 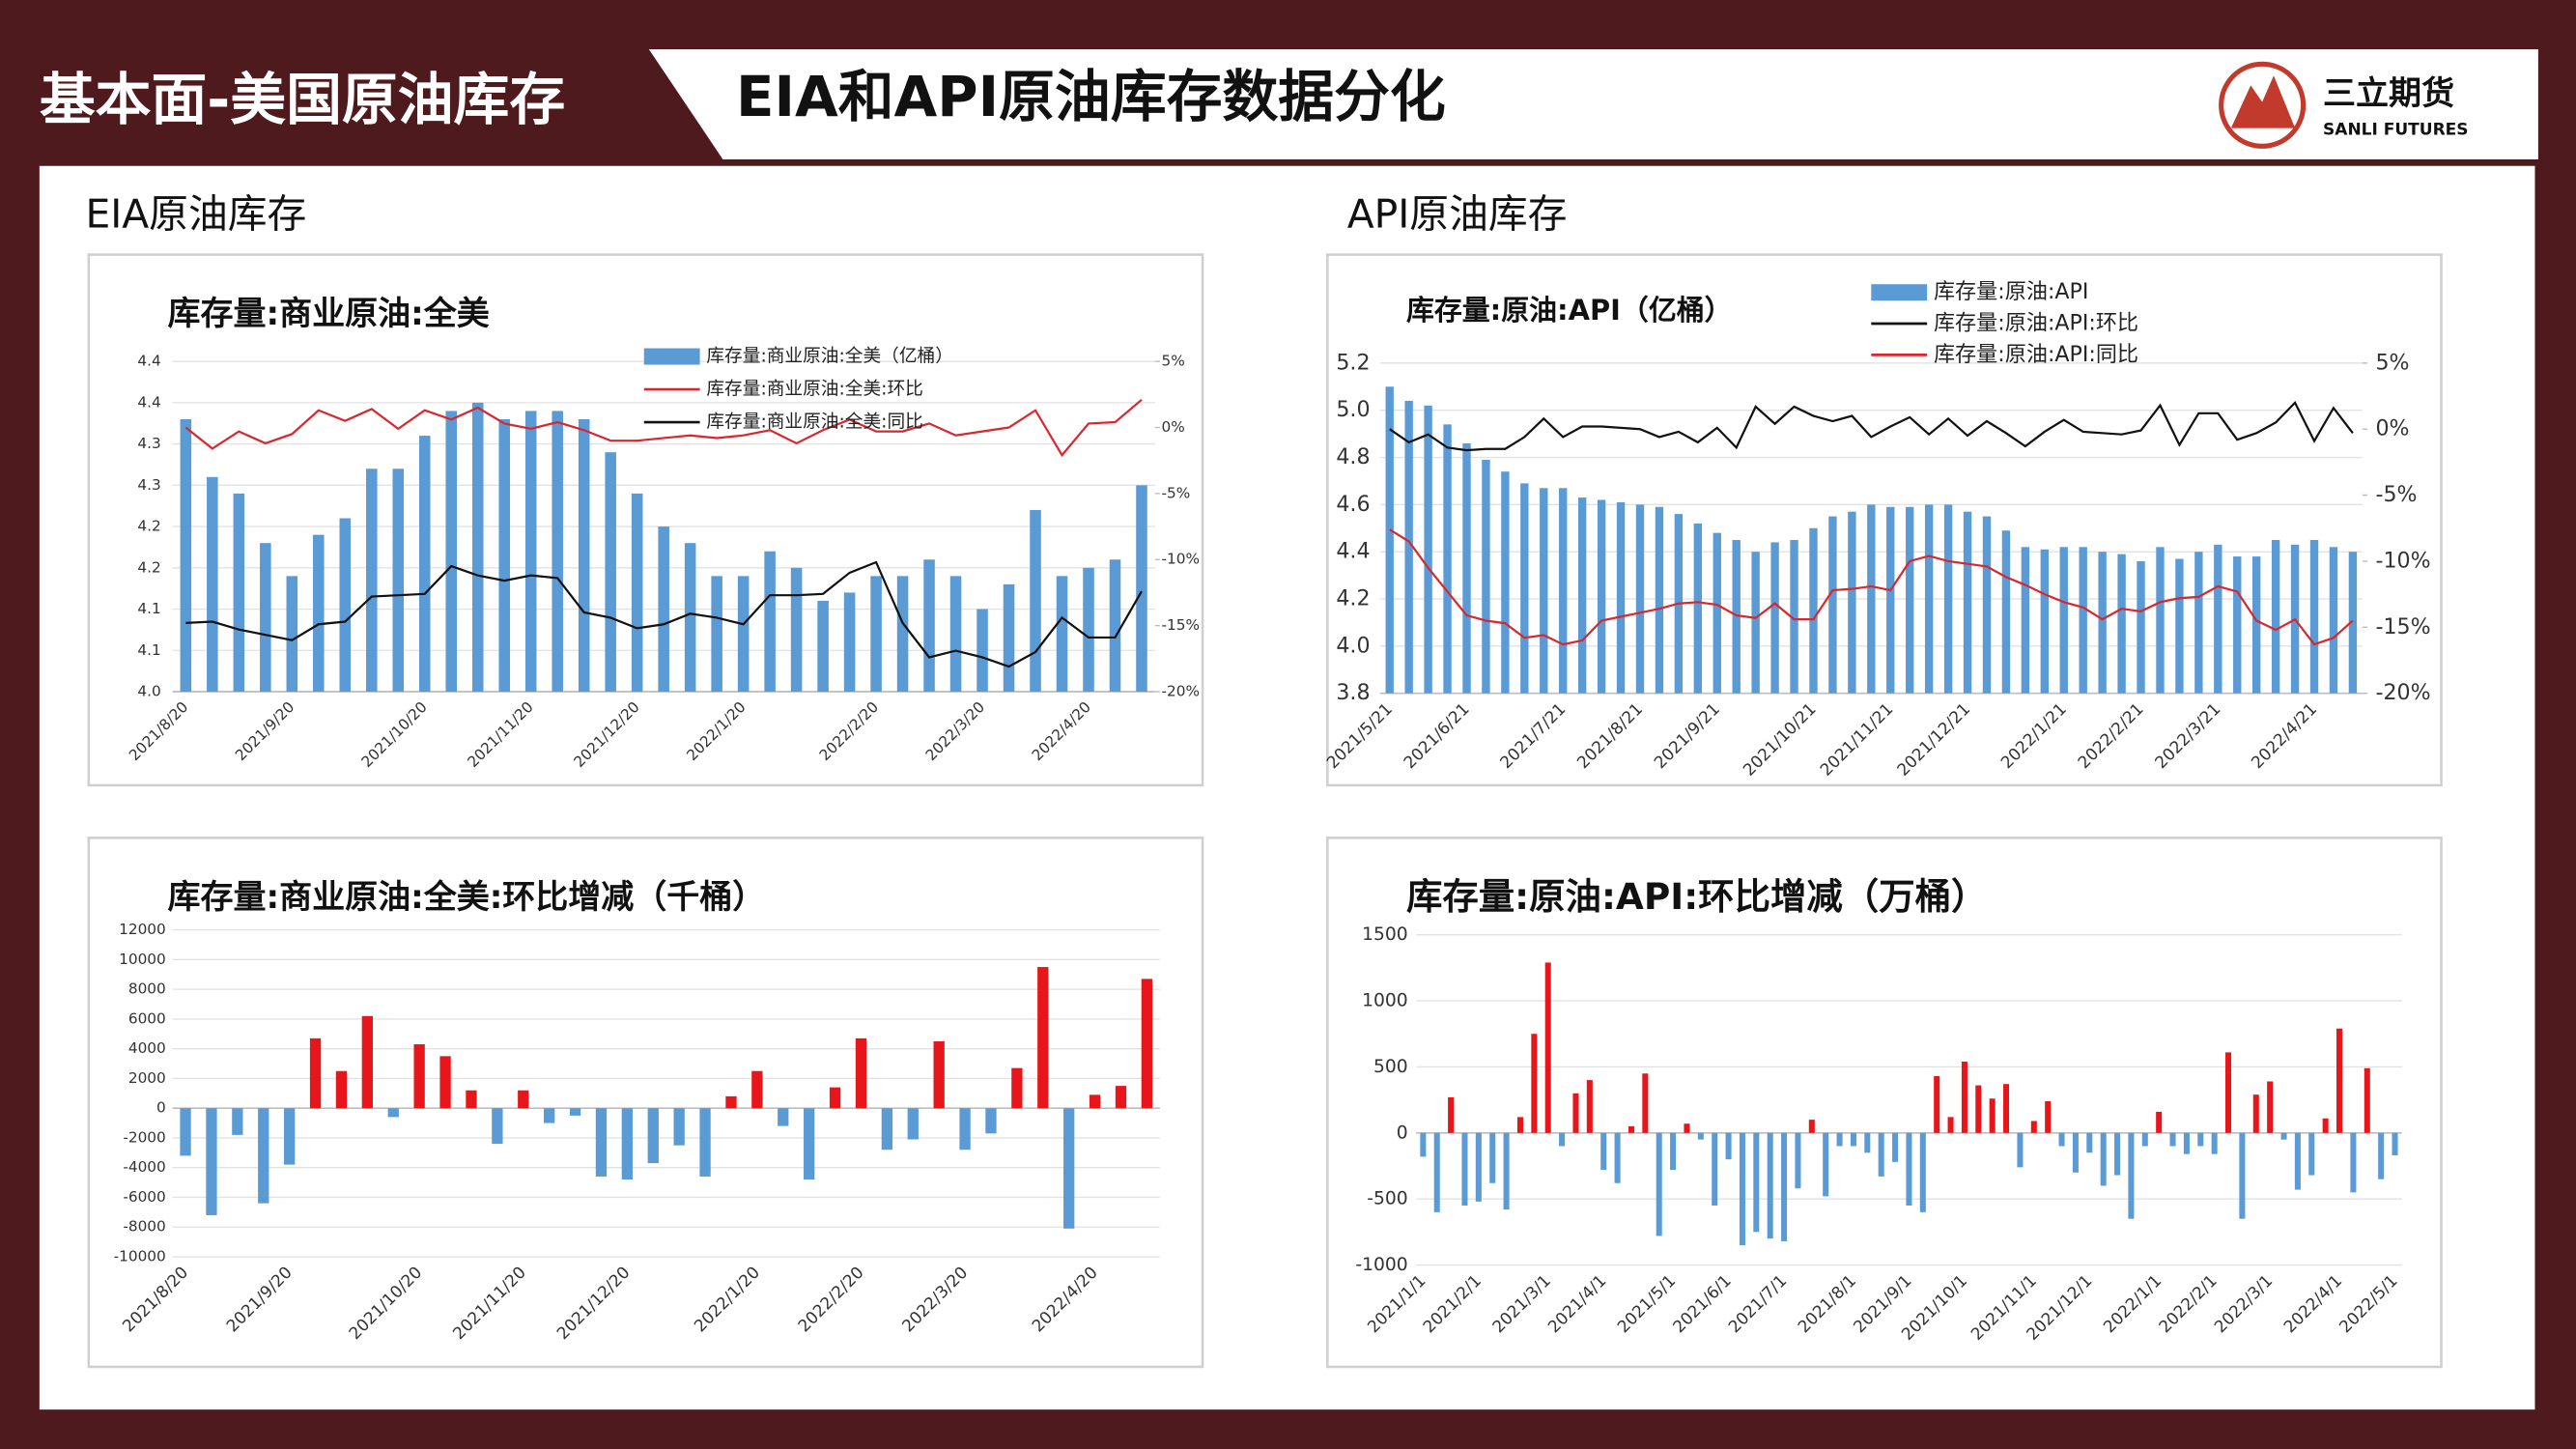 What do you see at coordinates (2395, 129) in the screenshot?
I see `logo-subname: SANLI FUTURES` at bounding box center [2395, 129].